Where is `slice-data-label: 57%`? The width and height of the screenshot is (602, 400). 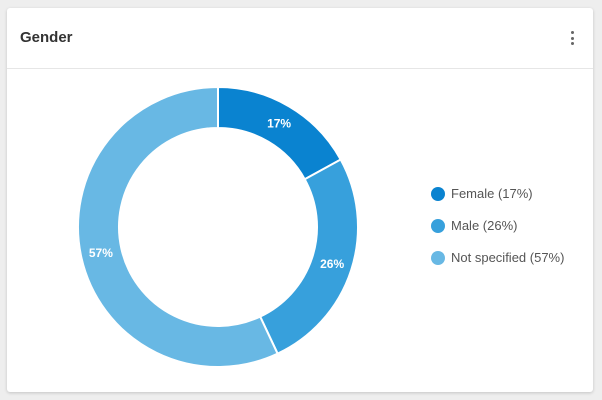 slice-data-label: 57% is located at coordinates (101, 253).